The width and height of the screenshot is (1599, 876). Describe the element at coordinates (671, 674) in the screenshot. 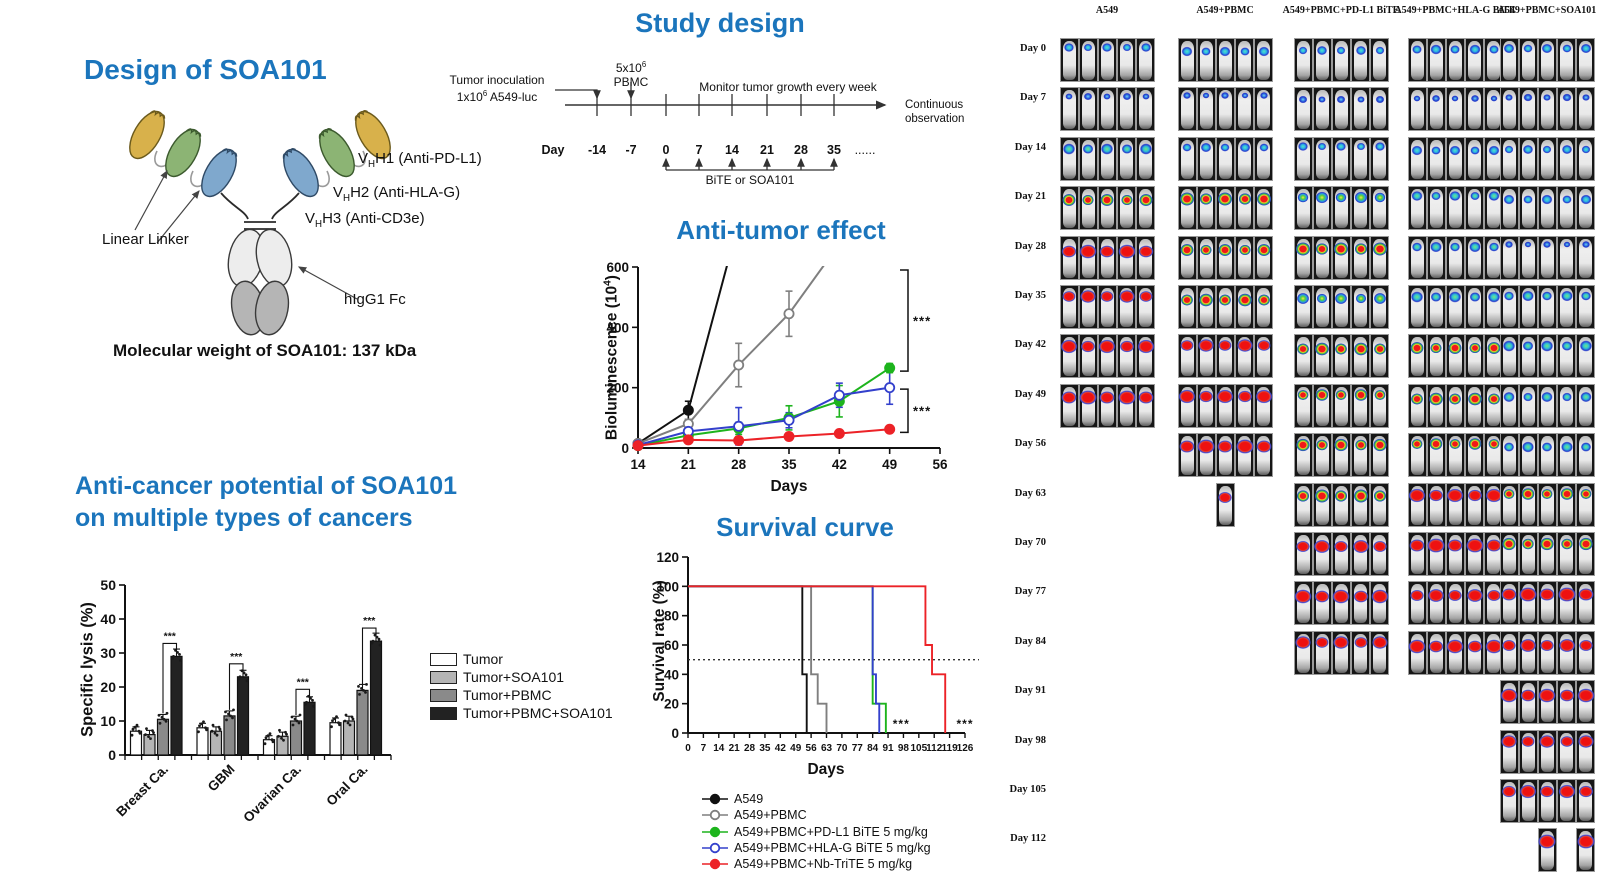

I see `y-tick-label: 40` at that location.